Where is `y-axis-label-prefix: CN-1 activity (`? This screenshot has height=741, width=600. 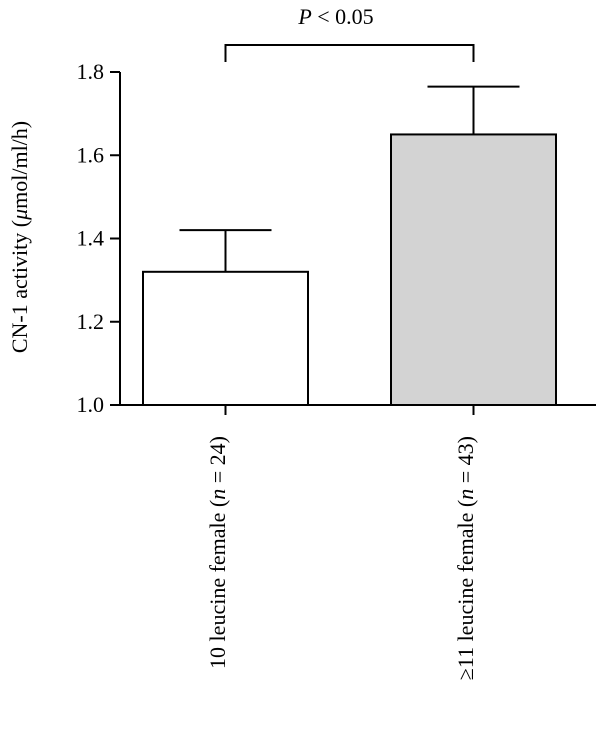
y-axis-label-prefix: CN-1 activity ( is located at coordinates (19, 286).